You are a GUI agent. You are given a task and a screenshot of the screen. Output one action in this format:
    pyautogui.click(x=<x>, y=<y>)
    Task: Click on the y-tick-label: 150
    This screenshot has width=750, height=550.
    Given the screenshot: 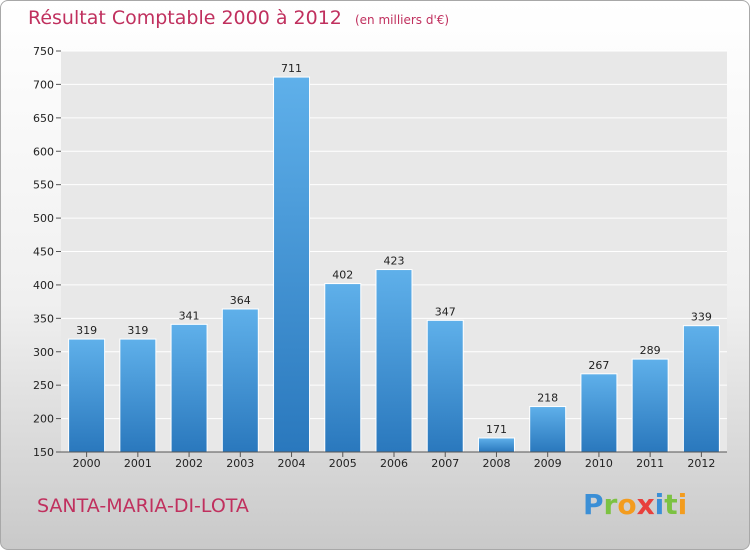 What is the action you would take?
    pyautogui.click(x=43, y=452)
    